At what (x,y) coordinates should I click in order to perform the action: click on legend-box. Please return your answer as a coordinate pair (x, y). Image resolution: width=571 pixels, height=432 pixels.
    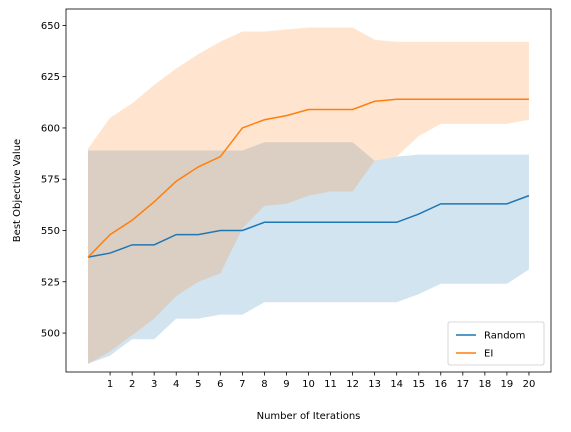
    Looking at the image, I should click on (496, 343).